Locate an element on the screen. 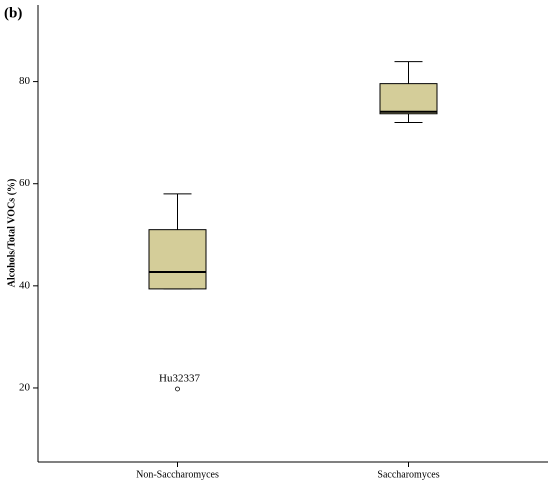 The width and height of the screenshot is (550, 484). outlier-label: Hu32337 is located at coordinates (179, 379).